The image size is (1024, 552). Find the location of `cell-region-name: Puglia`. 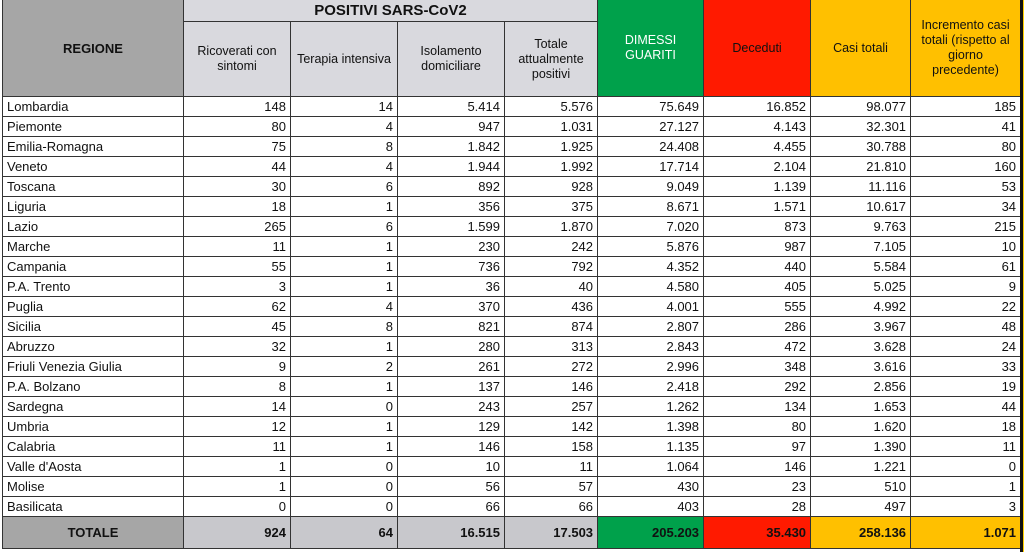

cell-region-name: Puglia is located at coordinates (93, 306).